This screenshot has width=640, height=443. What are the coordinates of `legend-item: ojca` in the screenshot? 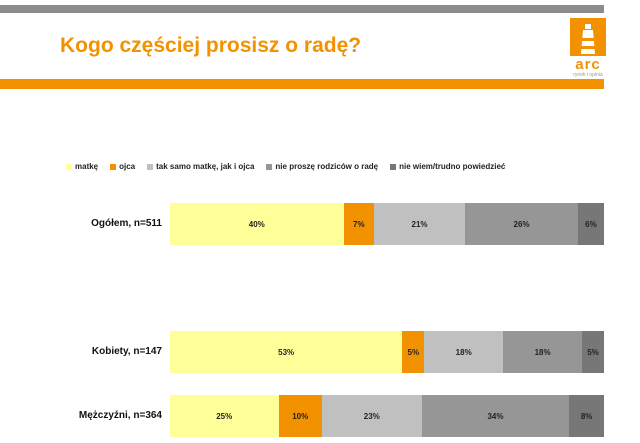 It's located at (122, 166).